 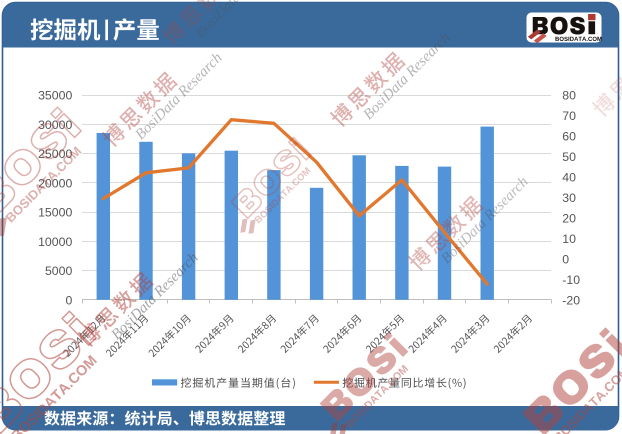 What do you see at coordinates (569, 96) in the screenshot?
I see `svg-text: 80` at bounding box center [569, 96].